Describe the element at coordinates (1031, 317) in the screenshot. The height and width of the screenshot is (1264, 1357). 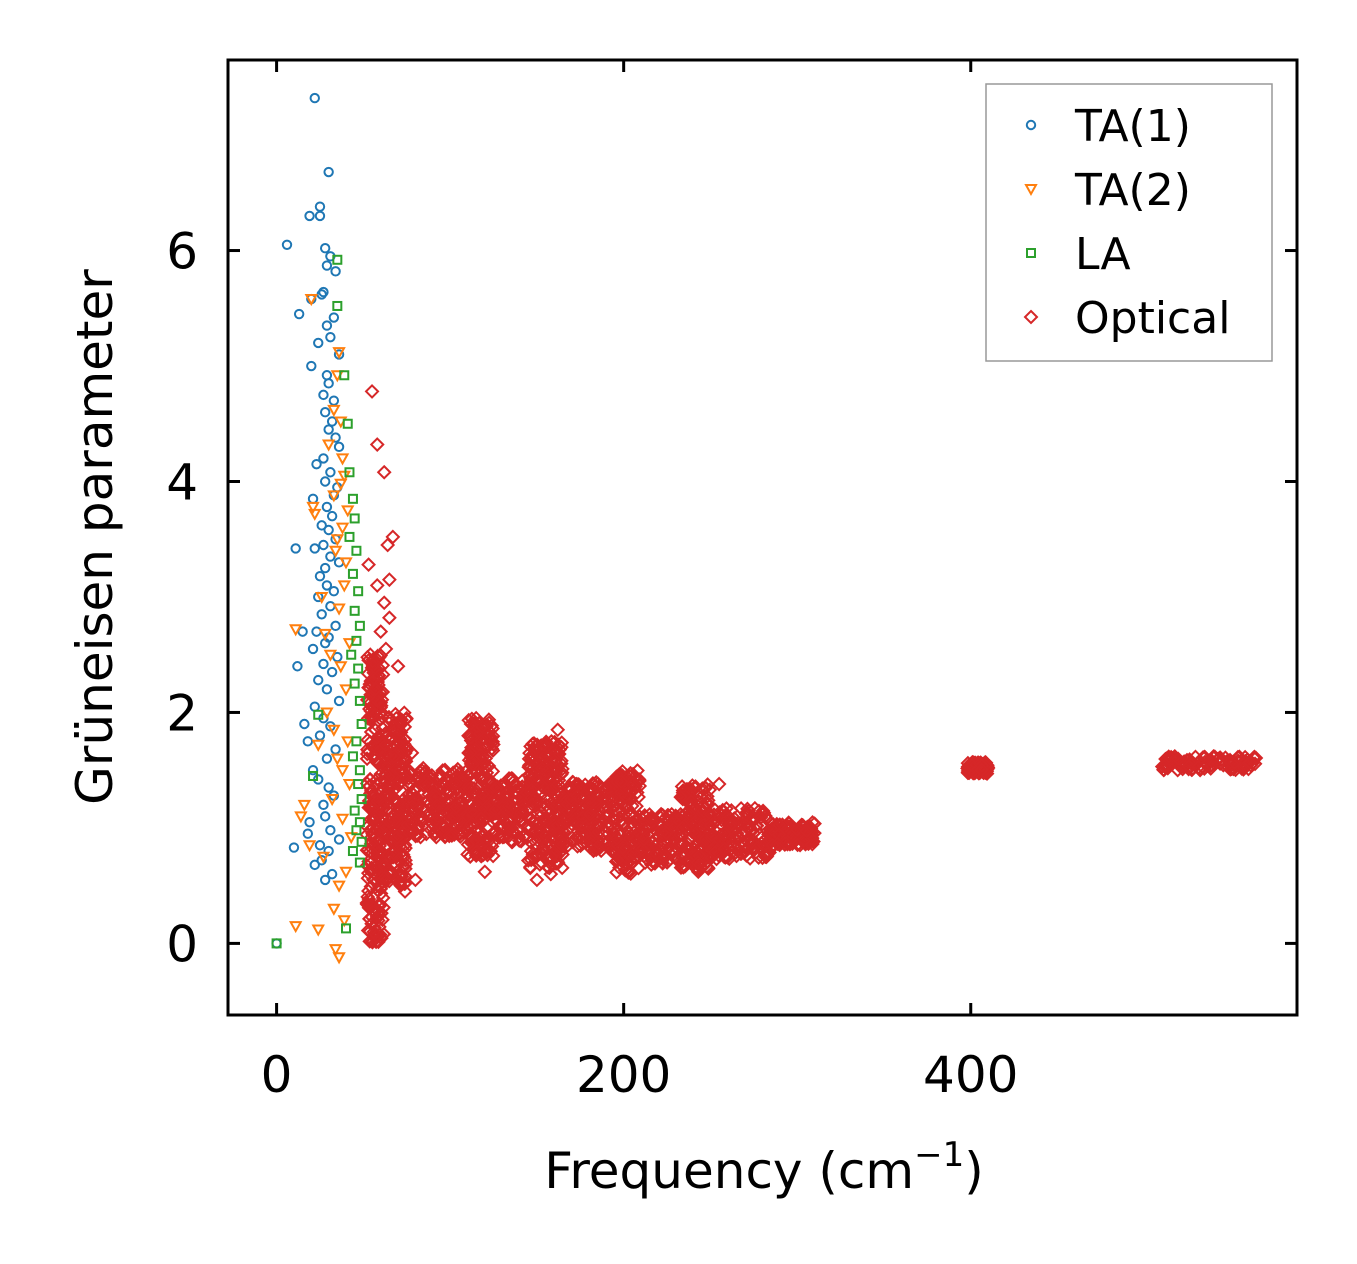
I see `legend-marker-optical` at that location.